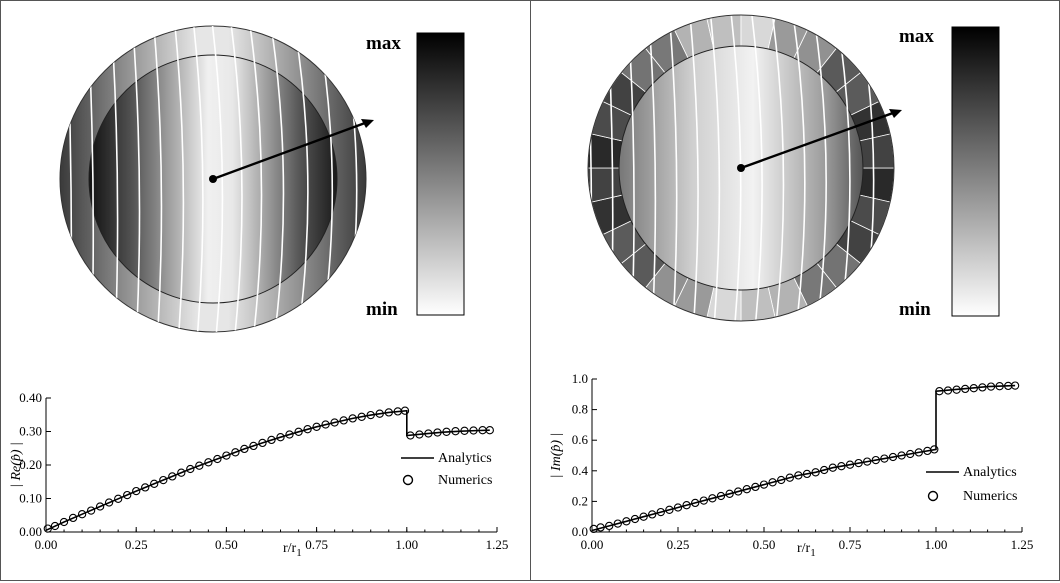 This screenshot has height=583, width=1060. What do you see at coordinates (30, 498) in the screenshot?
I see `y-tick-label: 0.10` at bounding box center [30, 498].